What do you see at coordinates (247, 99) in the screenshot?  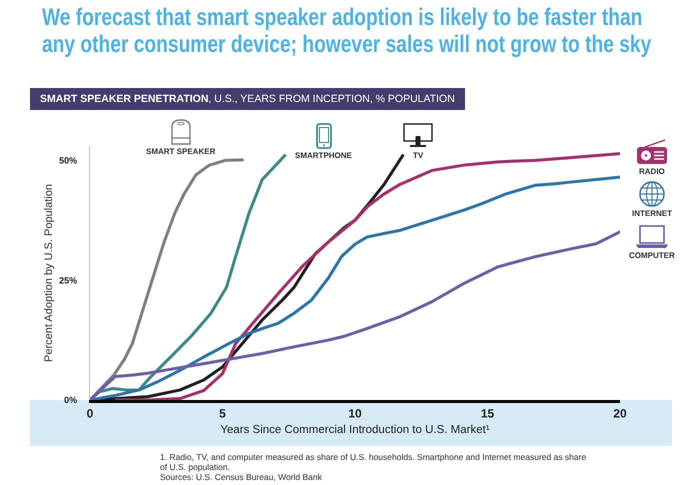 I see `chart-subtitle: SMART SPEAKER PENETRATION, U.S., YEARS FROM INCEPTION, % POPULATION` at bounding box center [247, 99].